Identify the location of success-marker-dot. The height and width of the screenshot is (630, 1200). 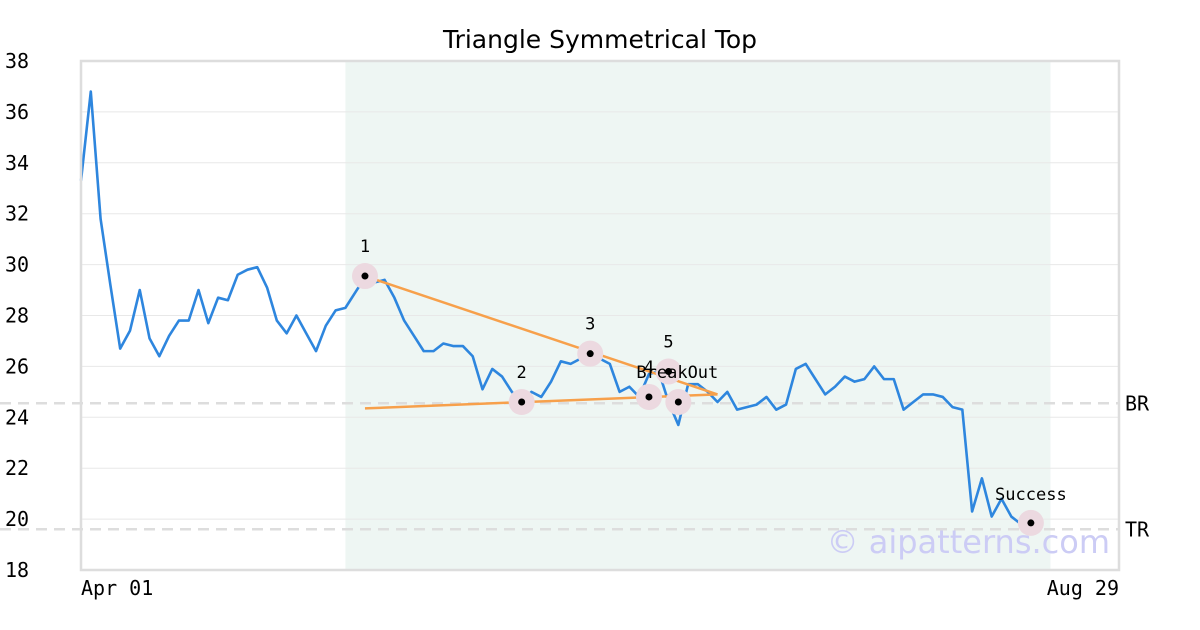
(1031, 523).